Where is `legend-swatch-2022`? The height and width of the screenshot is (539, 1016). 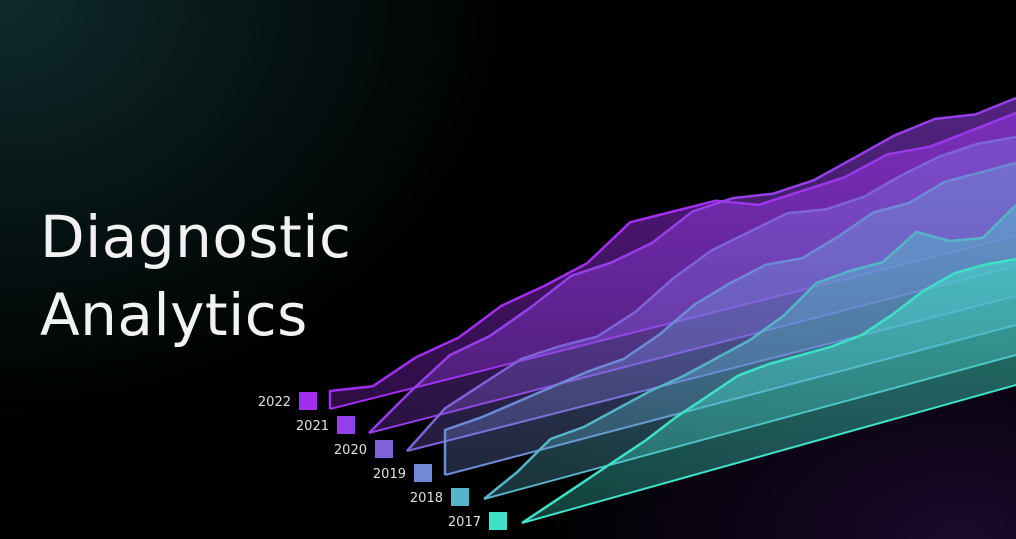 legend-swatch-2022 is located at coordinates (308, 401).